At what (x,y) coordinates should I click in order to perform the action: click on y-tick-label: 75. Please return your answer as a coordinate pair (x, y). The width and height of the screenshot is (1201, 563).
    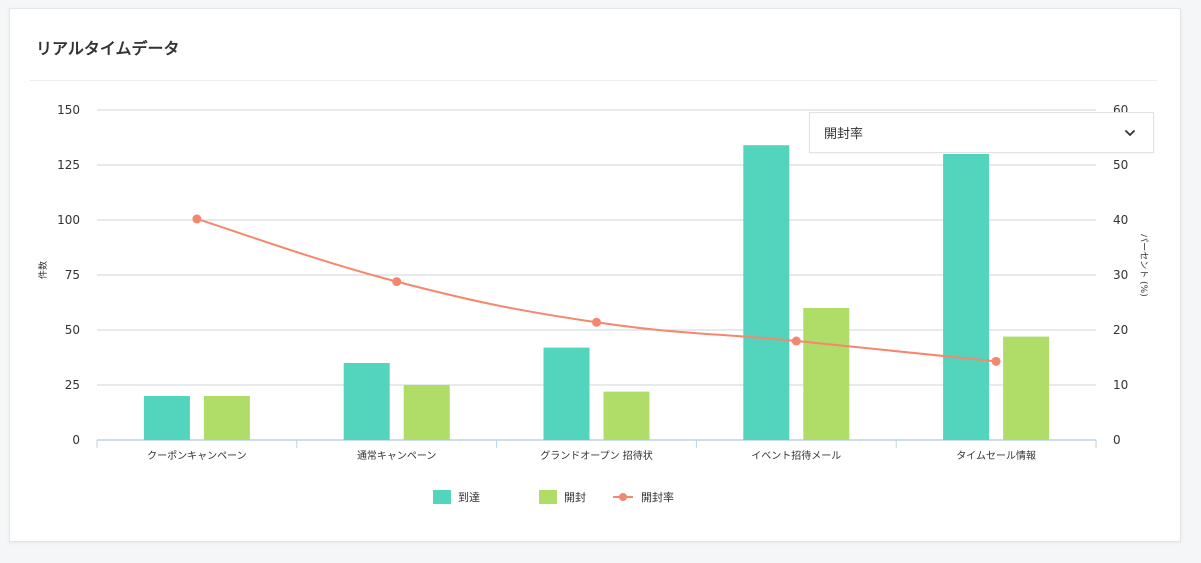
    Looking at the image, I should click on (72, 275).